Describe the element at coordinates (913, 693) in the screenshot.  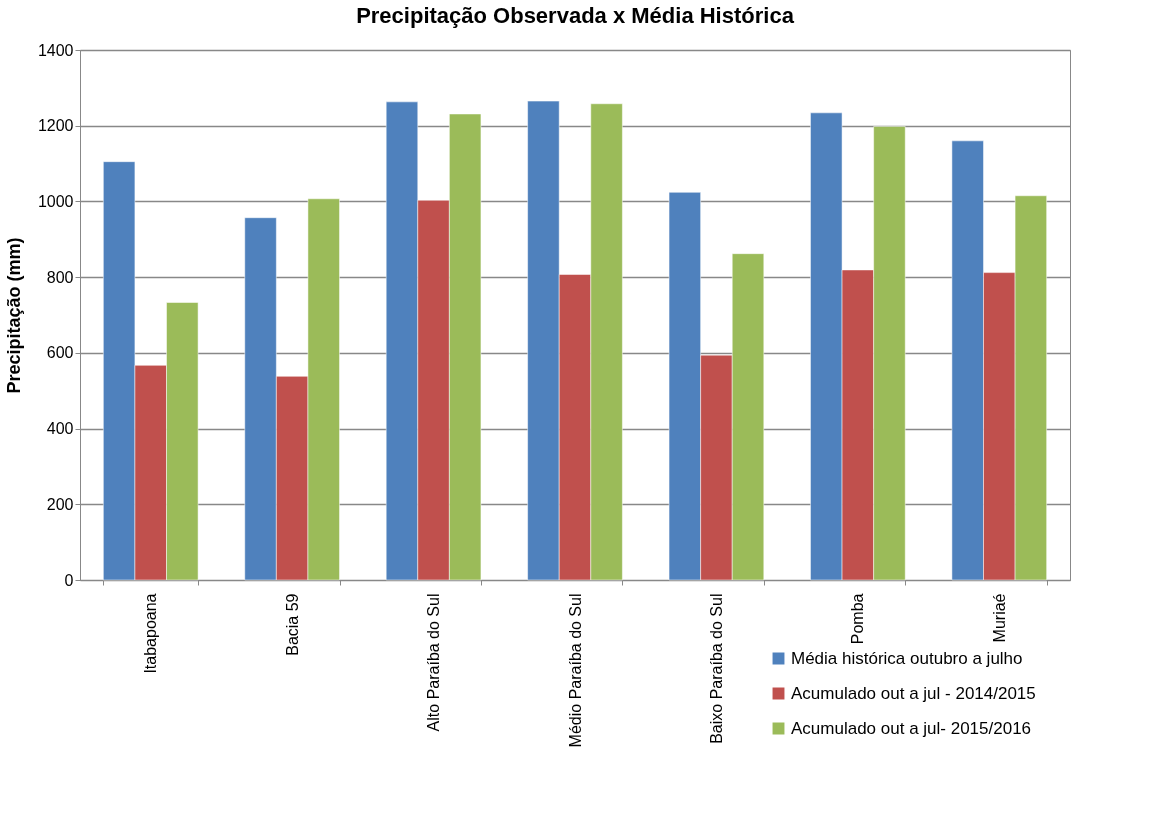
I see `legend-label: Acumulado out a jul - 2014/2015` at that location.